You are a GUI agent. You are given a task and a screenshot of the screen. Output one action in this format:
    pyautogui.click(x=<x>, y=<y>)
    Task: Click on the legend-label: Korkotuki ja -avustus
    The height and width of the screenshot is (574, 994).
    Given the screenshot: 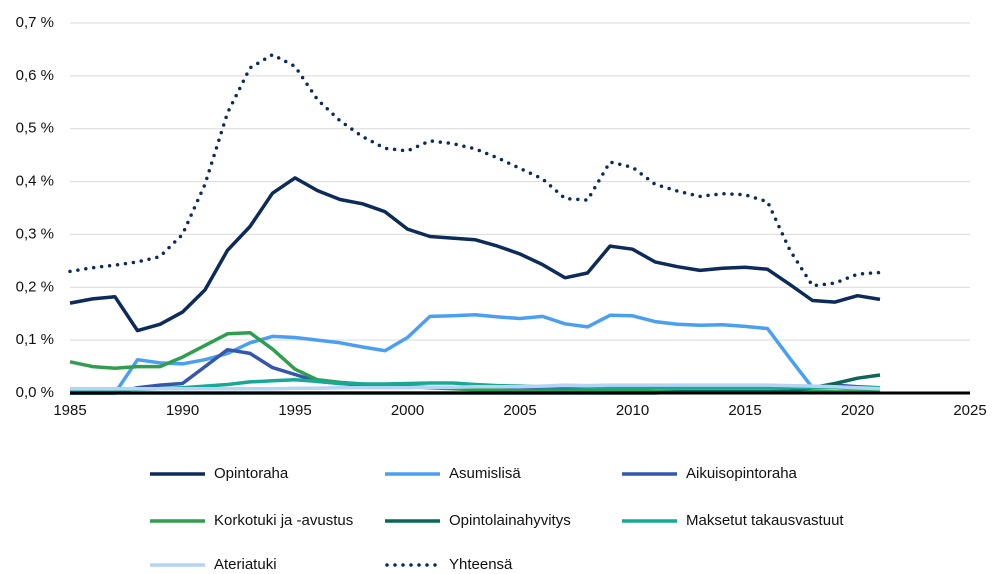 What is the action you would take?
    pyautogui.click(x=283, y=520)
    